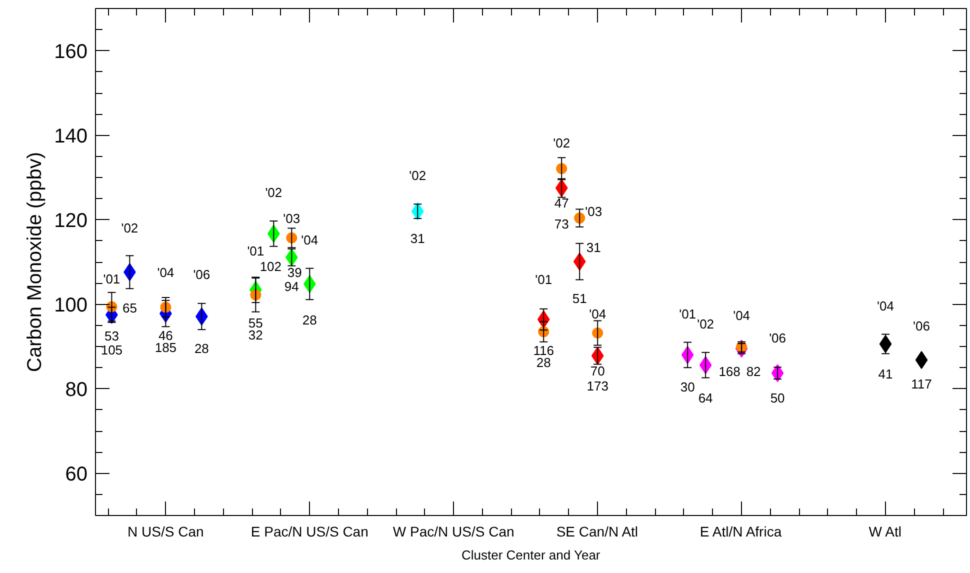 The image size is (970, 573). What do you see at coordinates (885, 374) in the screenshot?
I see `annotation: 41` at bounding box center [885, 374].